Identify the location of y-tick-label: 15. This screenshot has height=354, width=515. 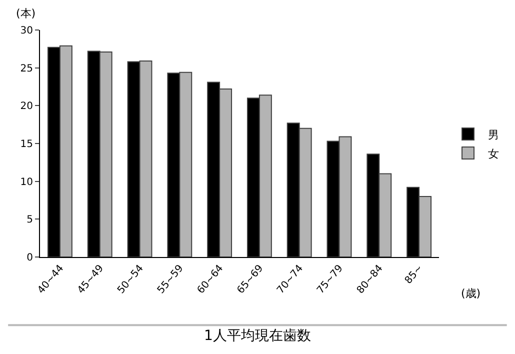
(26, 144).